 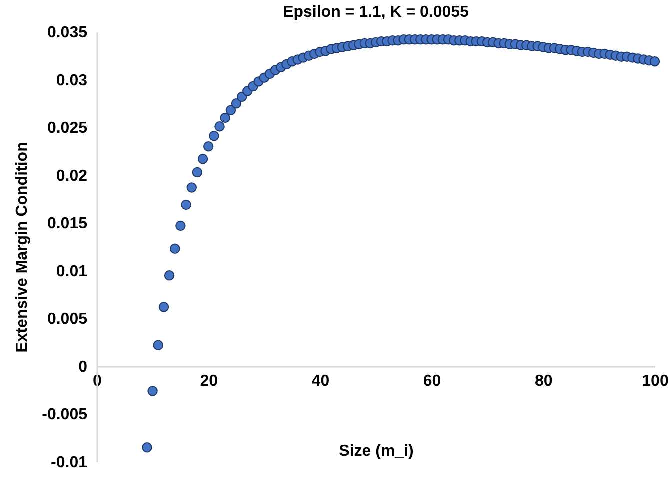 What do you see at coordinates (376, 12) in the screenshot?
I see `chart-title: Epsilon = 1.1, K = 0.0055` at bounding box center [376, 12].